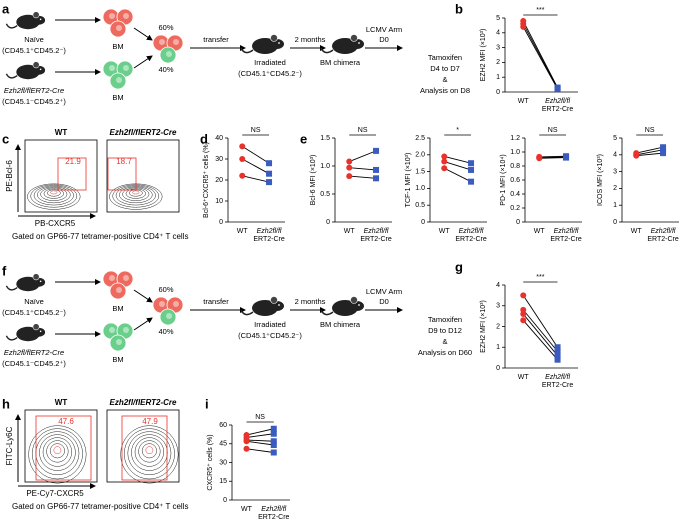  Describe the element at coordinates (219, 180) in the screenshot. I see `y-tick-label: 20` at that location.